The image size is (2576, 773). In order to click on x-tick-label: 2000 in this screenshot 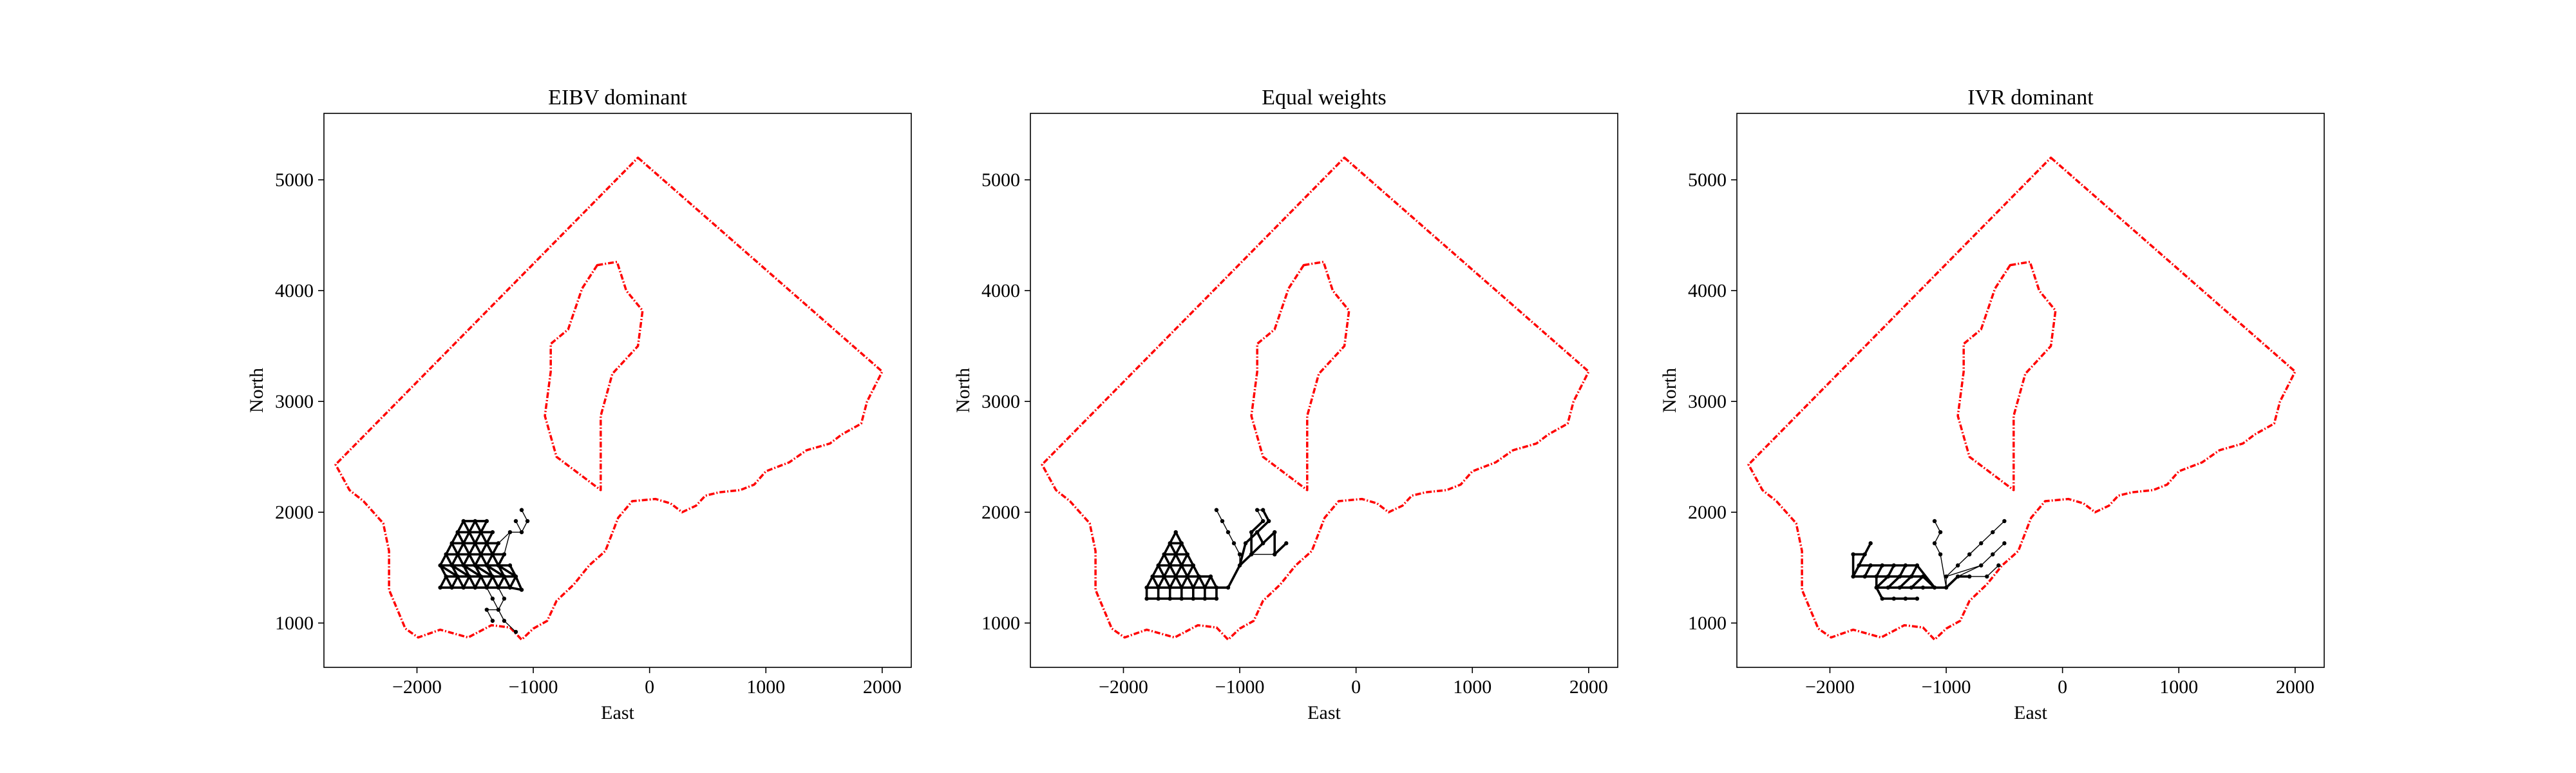, I will do `click(1589, 687)`.